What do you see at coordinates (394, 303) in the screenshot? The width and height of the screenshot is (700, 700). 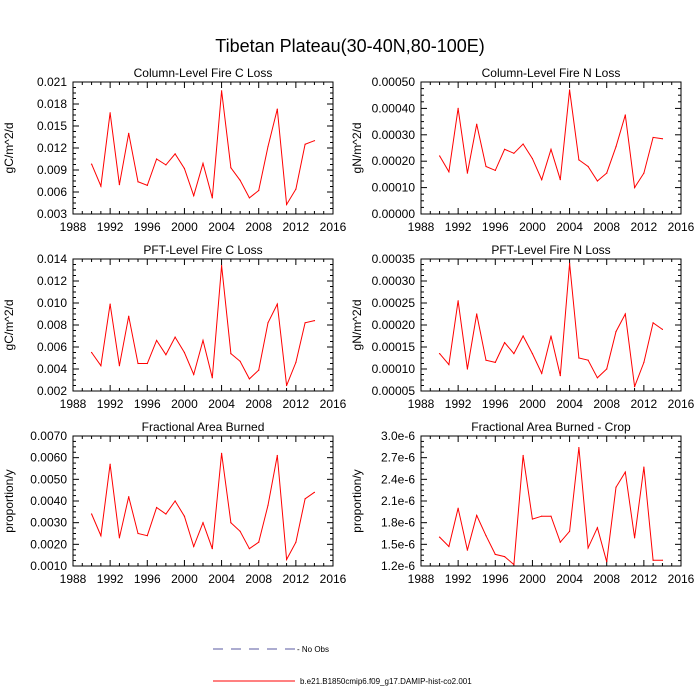 I see `y-tick-label: 0.00025` at bounding box center [394, 303].